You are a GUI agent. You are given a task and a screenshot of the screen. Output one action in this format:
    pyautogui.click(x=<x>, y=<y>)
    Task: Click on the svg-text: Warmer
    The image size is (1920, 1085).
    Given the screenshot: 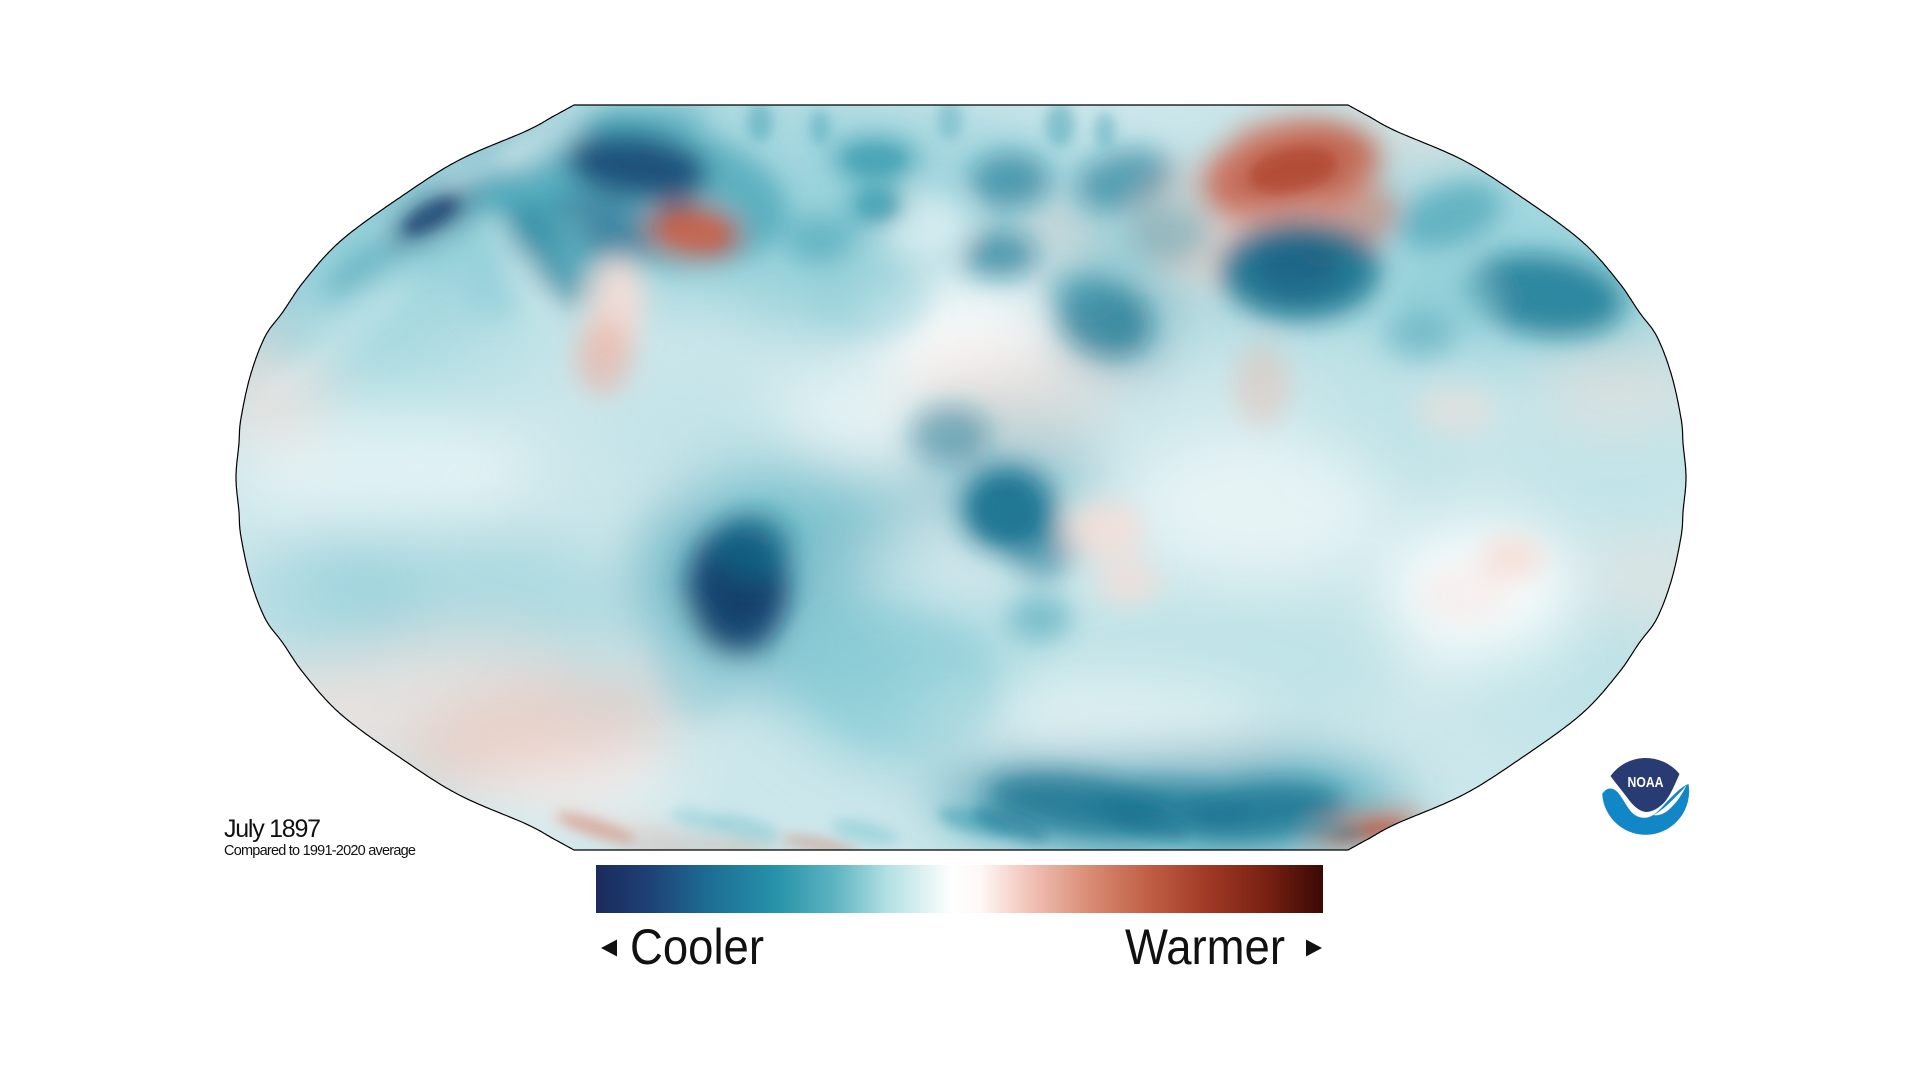 What is the action you would take?
    pyautogui.click(x=1205, y=947)
    